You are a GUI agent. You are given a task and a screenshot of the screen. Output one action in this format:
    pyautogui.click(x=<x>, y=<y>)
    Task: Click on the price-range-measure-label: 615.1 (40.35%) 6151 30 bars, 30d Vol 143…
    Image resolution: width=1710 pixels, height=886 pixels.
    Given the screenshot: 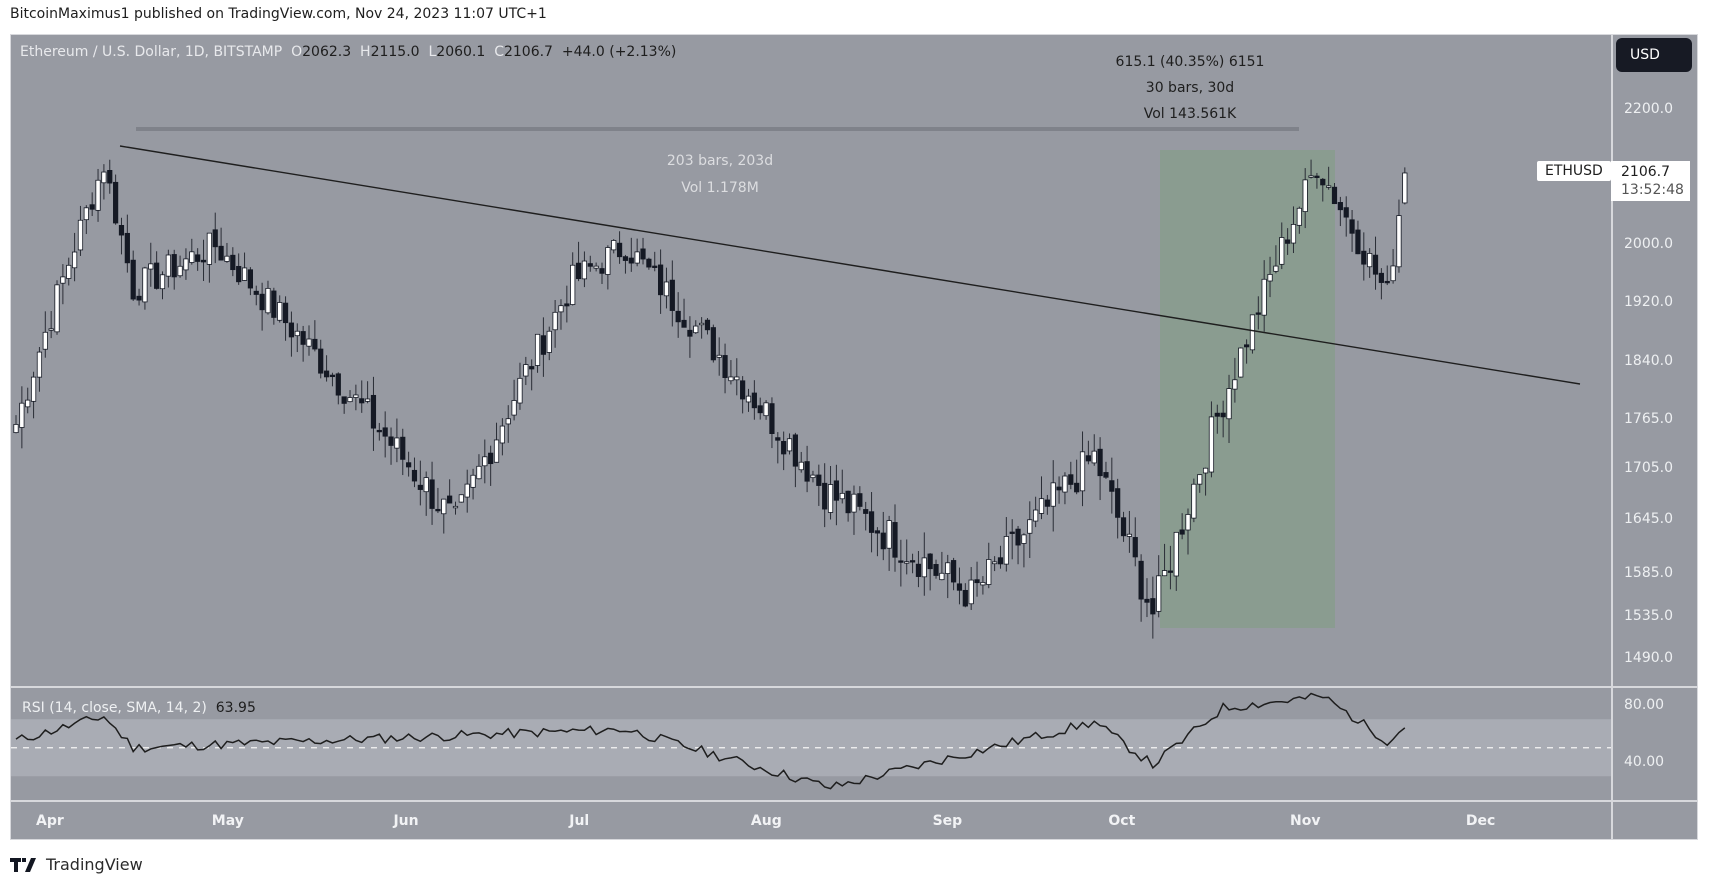 What is the action you would take?
    pyautogui.click(x=1190, y=88)
    